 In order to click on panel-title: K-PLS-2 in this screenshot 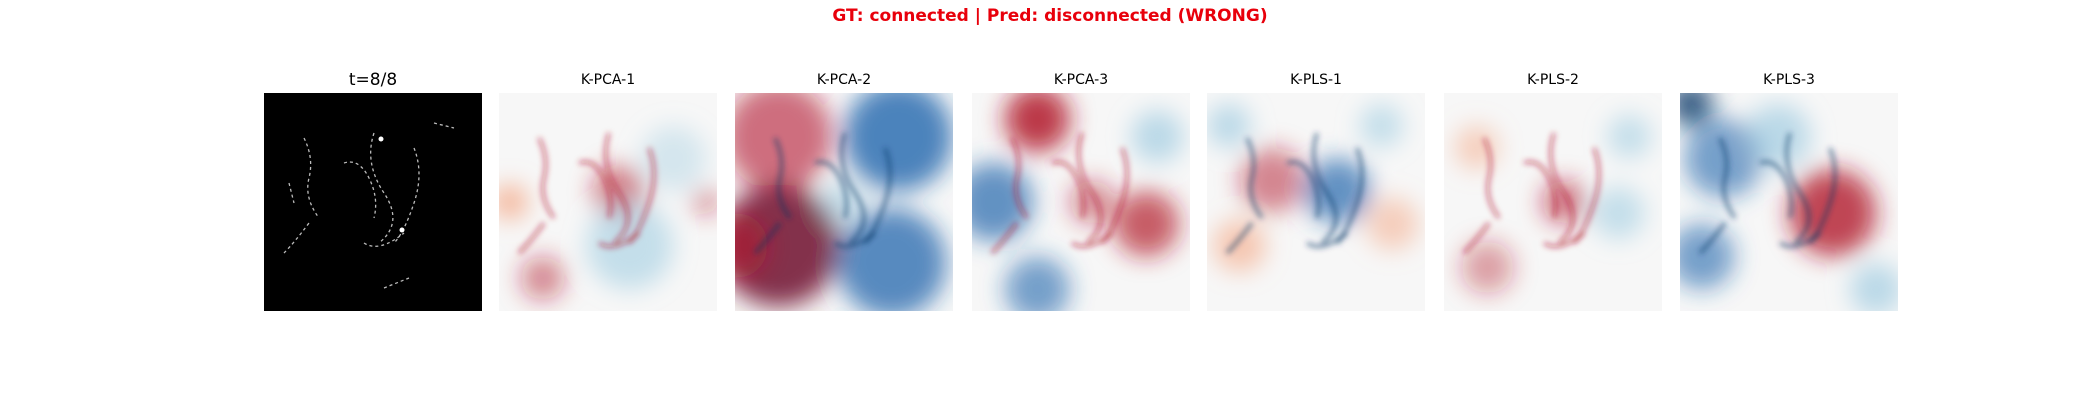, I will do `click(1553, 80)`.